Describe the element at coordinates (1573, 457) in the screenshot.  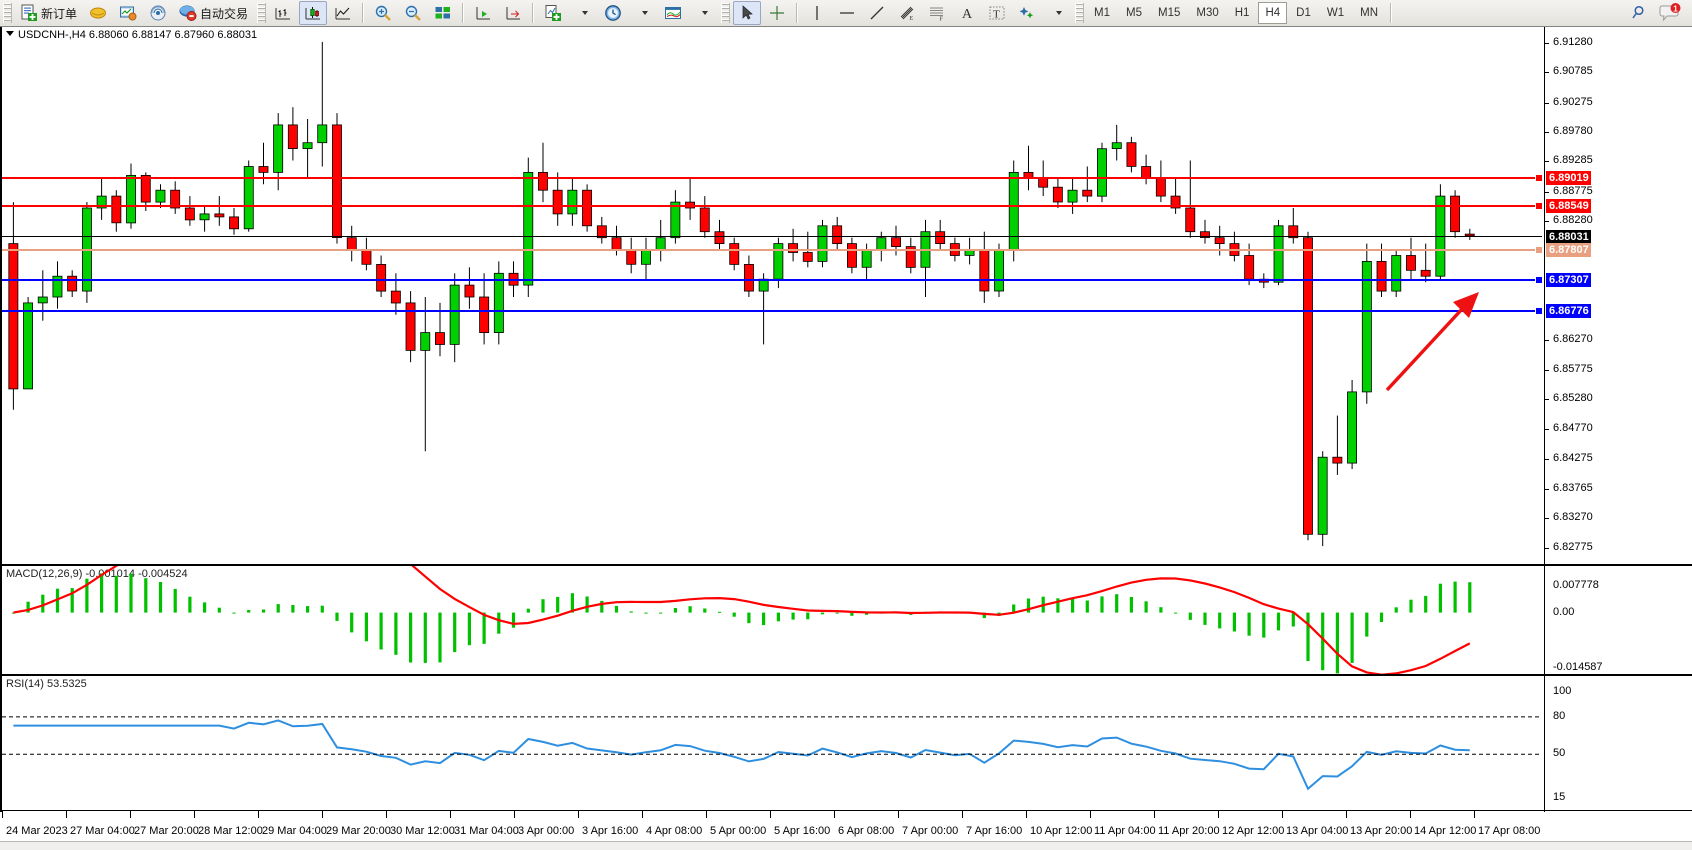
I see `price-axis-label: 6.84275` at that location.